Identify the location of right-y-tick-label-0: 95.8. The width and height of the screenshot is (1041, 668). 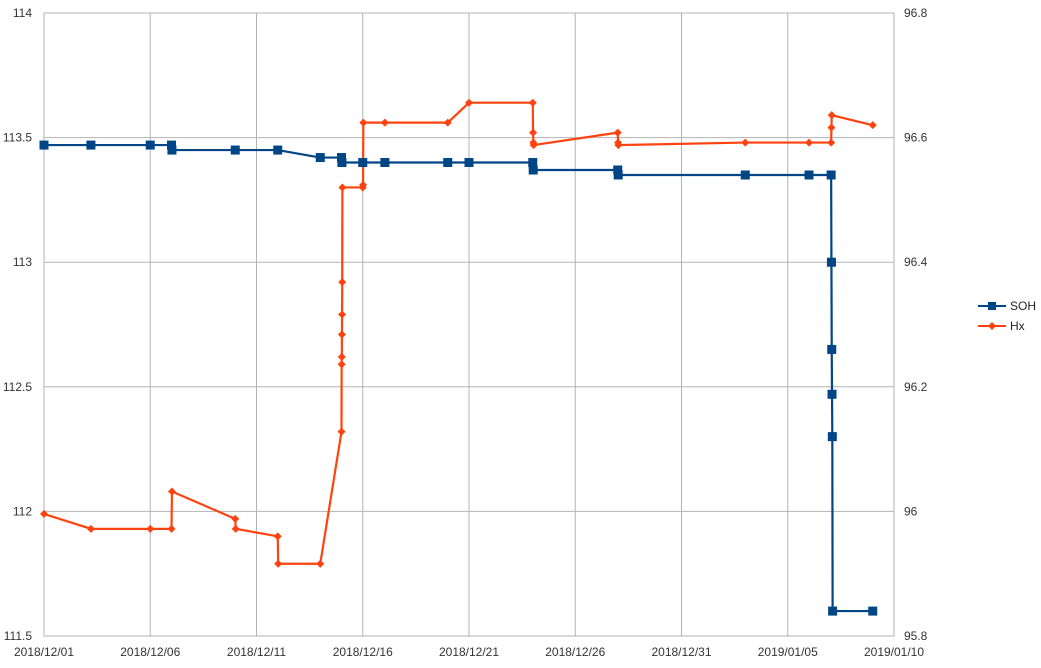
(916, 636).